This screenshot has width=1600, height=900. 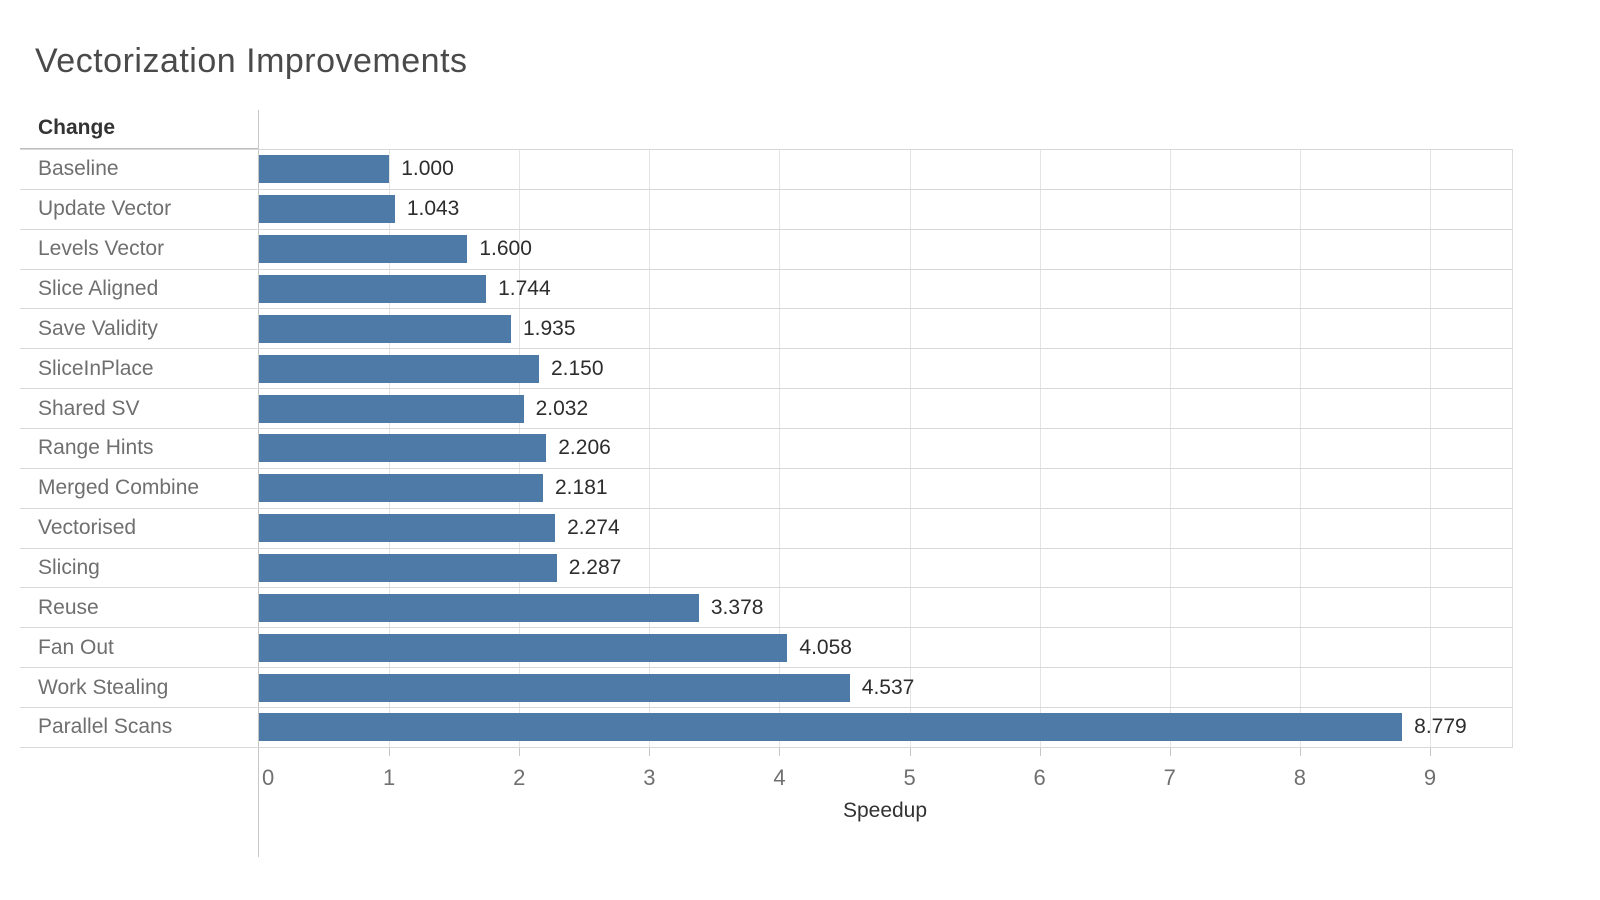 I want to click on row-label: Range Hints, so click(x=96, y=448).